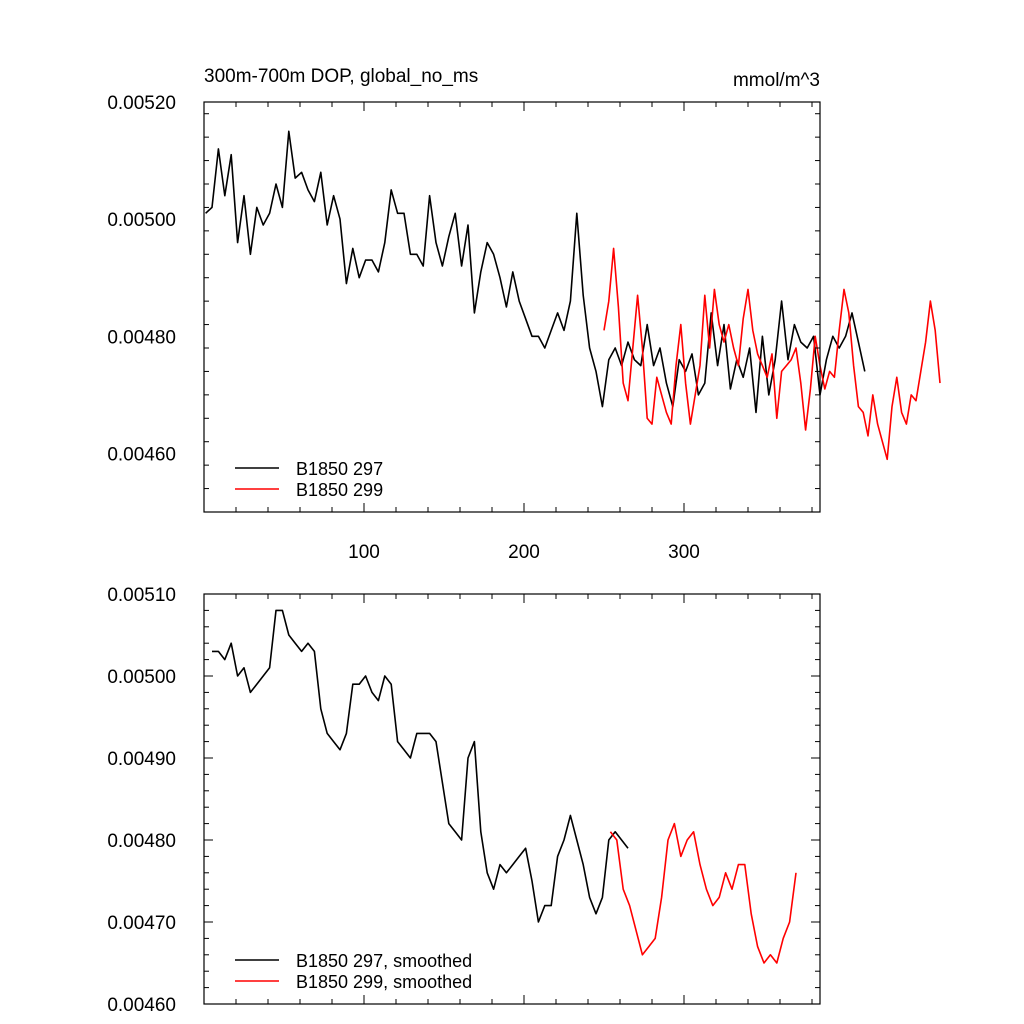  I want to click on chart-units: mmol/m^3, so click(776, 80).